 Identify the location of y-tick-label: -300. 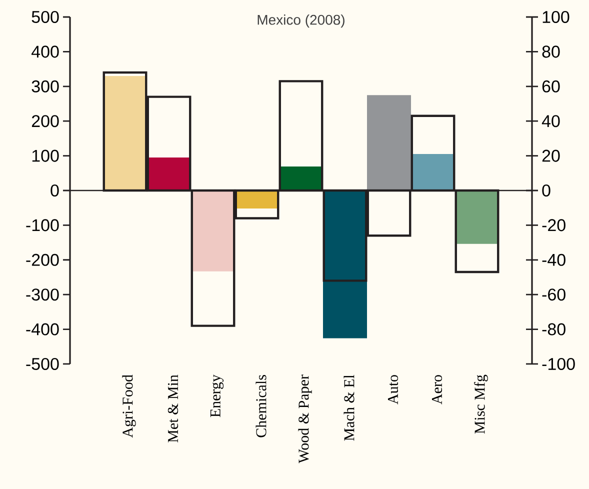
(42, 294).